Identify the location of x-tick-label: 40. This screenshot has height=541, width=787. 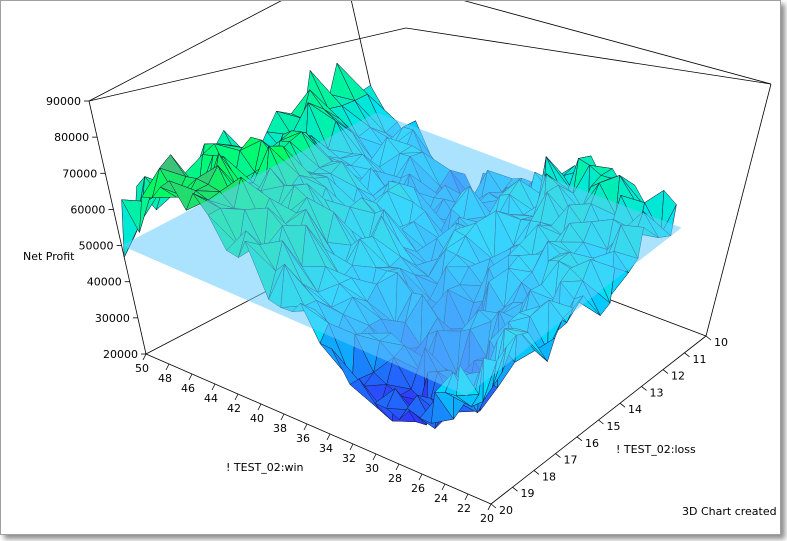
(257, 418).